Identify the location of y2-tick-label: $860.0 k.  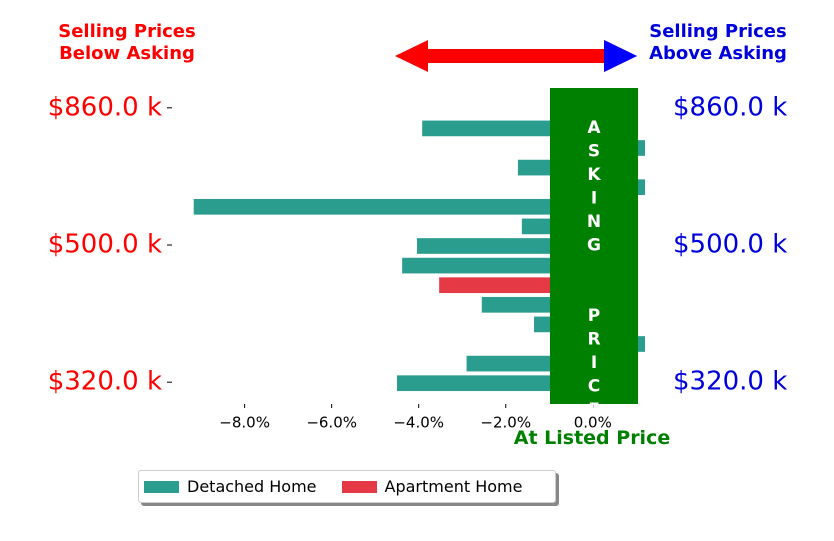
(730, 107).